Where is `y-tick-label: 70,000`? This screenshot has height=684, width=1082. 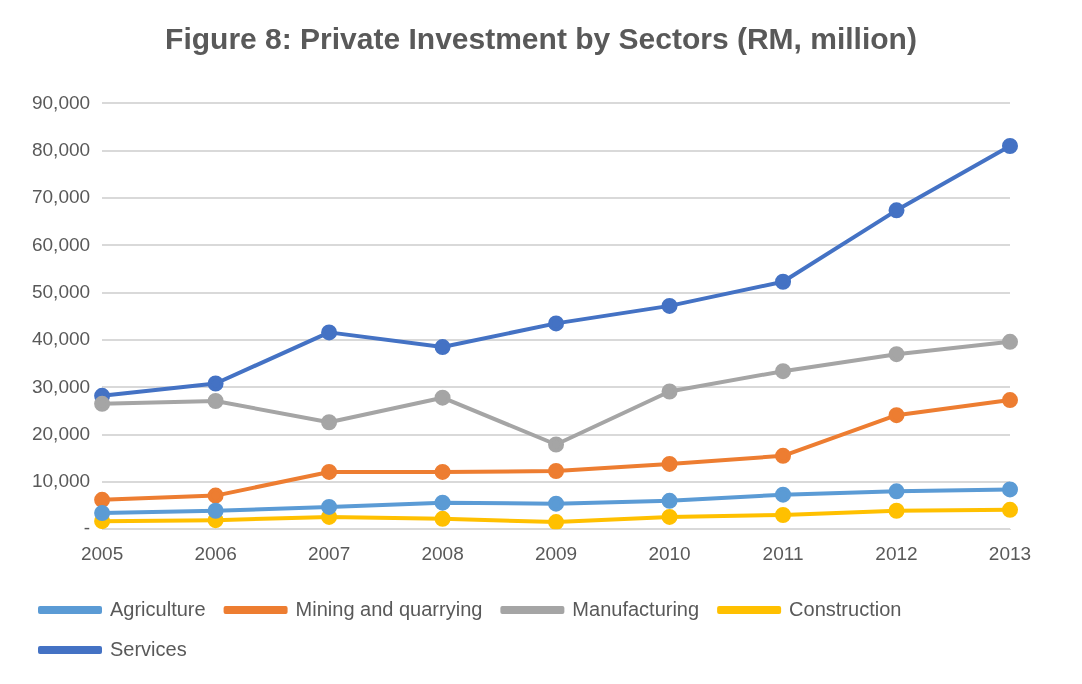 y-tick-label: 70,000 is located at coordinates (61, 197).